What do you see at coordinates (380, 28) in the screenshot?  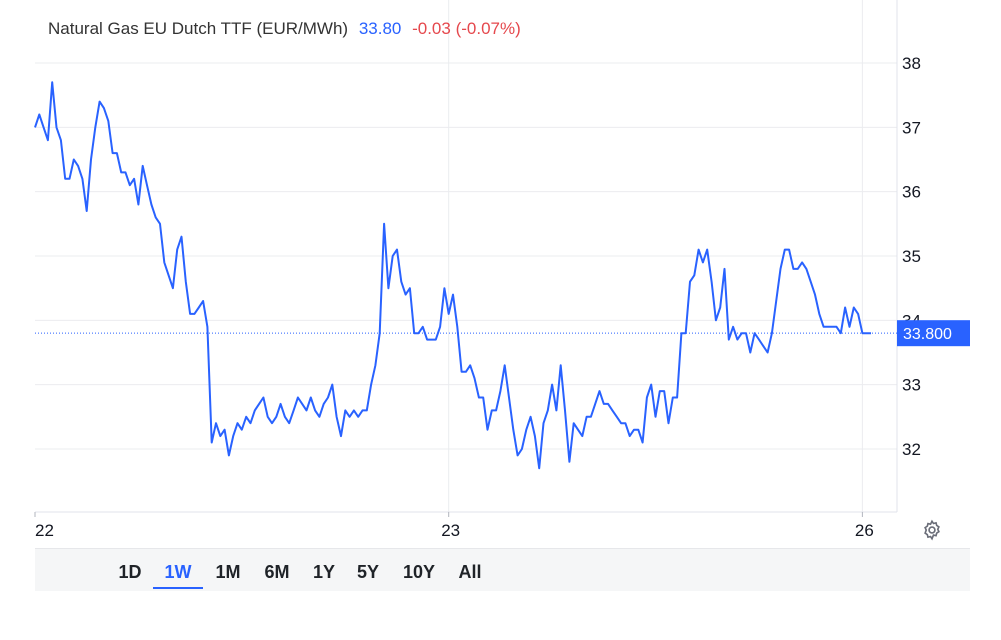 I see `current-price: 33.80` at bounding box center [380, 28].